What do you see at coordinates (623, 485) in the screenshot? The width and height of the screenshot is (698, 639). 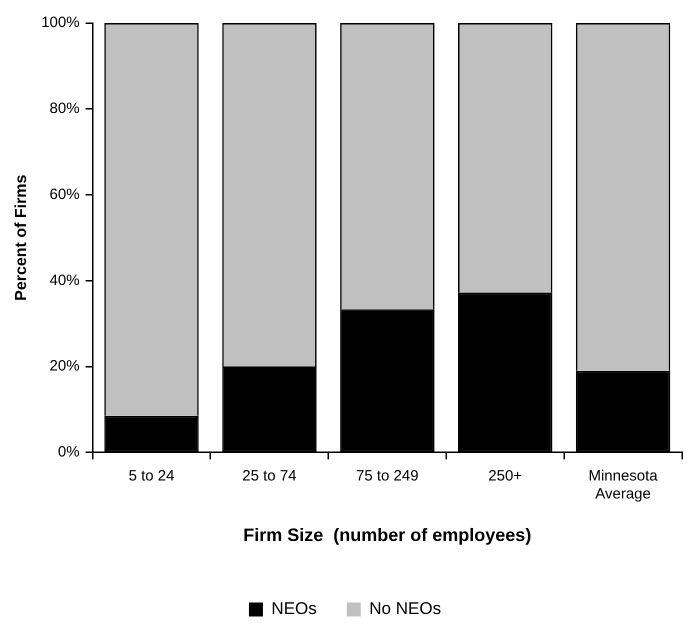 I see `x-tick-label: Minnesota Average` at bounding box center [623, 485].